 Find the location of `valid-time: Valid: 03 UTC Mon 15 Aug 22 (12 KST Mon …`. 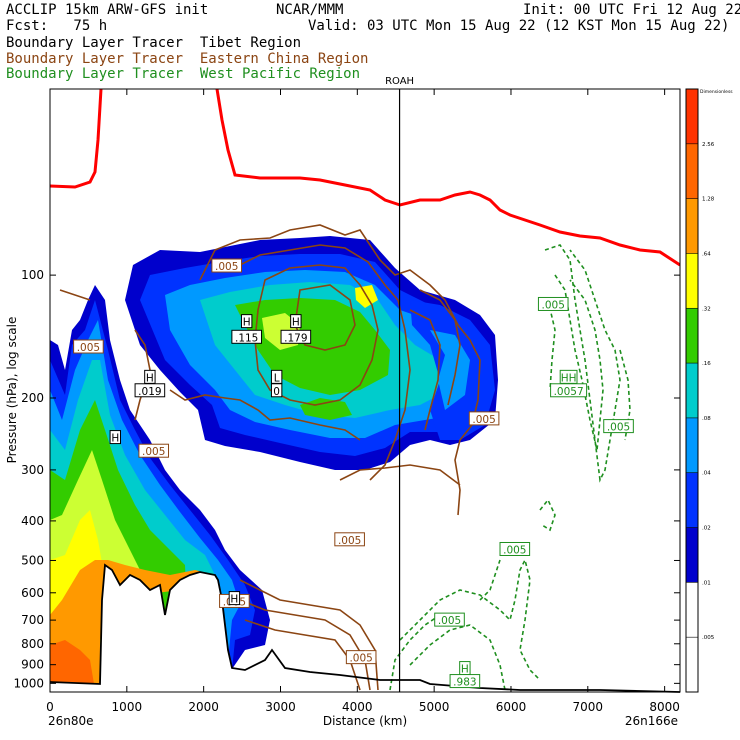

valid-time: Valid: 03 UTC Mon 15 Aug 22 (12 KST Mon … is located at coordinates (519, 26).